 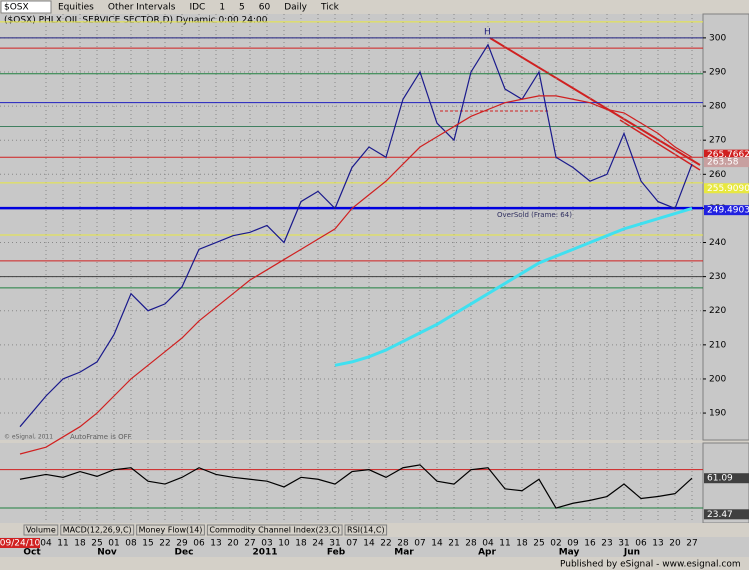 What do you see at coordinates (717, 414) in the screenshot?
I see `y-tick-label: 190` at bounding box center [717, 414].